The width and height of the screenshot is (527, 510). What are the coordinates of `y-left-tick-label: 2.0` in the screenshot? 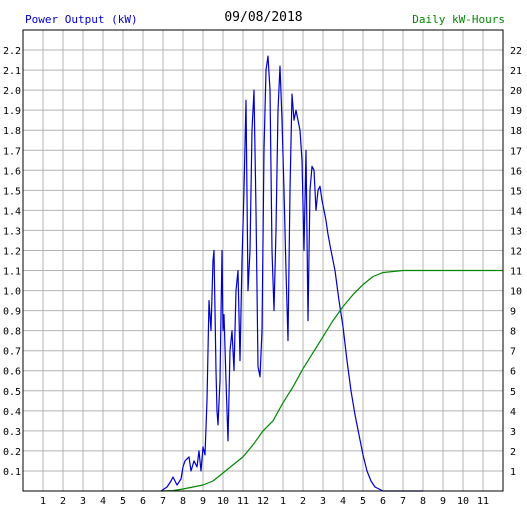 It's located at (12, 91).